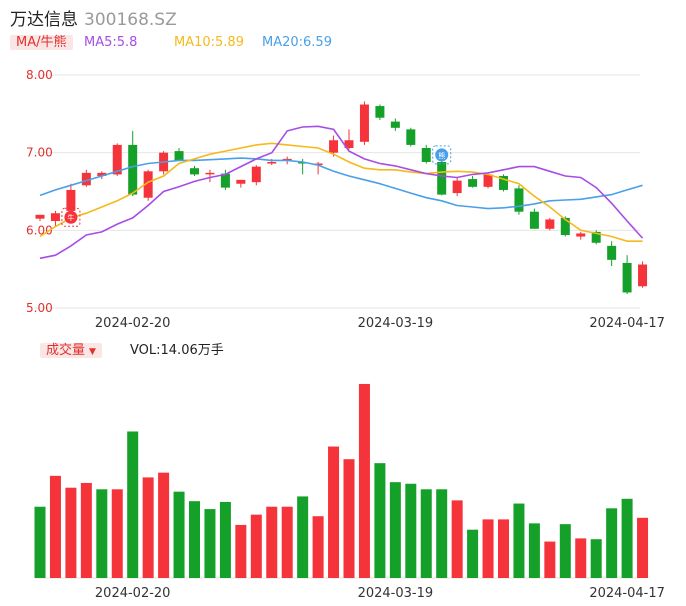 This screenshot has height=606, width=686. Describe the element at coordinates (93, 17) in the screenshot. I see `stock-title: 万达信息 300168.SZ` at that location.